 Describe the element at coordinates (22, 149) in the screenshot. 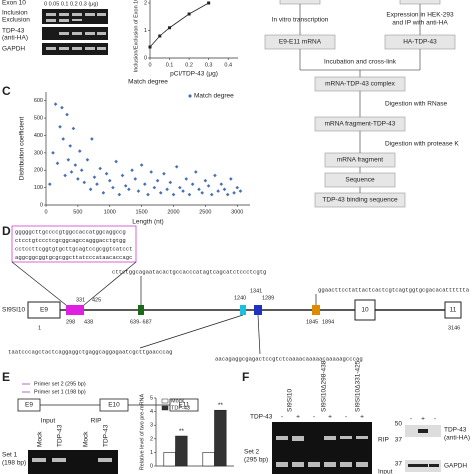

I see `y-axis-label: Distribution coefficient` at that location.